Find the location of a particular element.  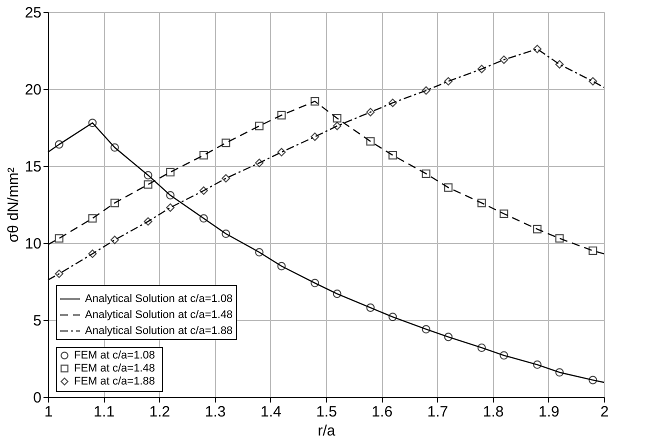

x-tick-label: 1.1 is located at coordinates (104, 412).